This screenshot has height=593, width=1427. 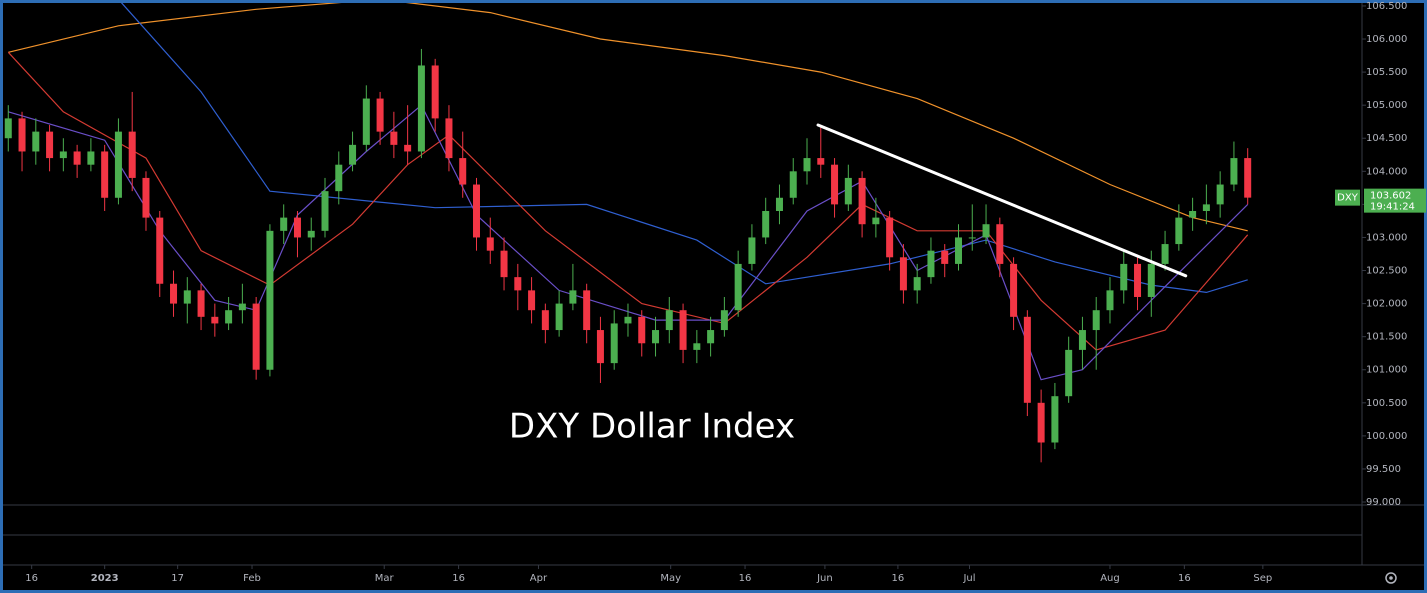 I want to click on y-tick-label: 102.000, so click(x=1386, y=304).